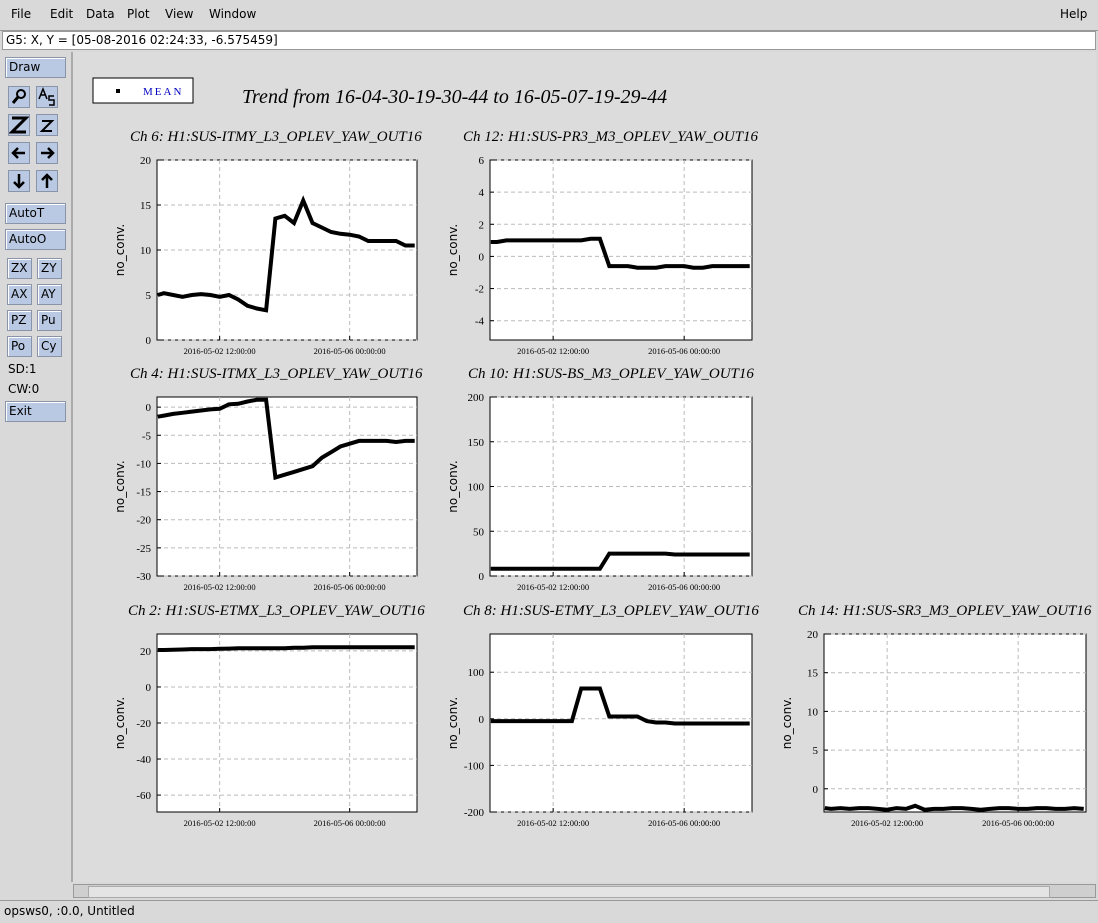  I want to click on y-tick-label: 100, so click(476, 488).